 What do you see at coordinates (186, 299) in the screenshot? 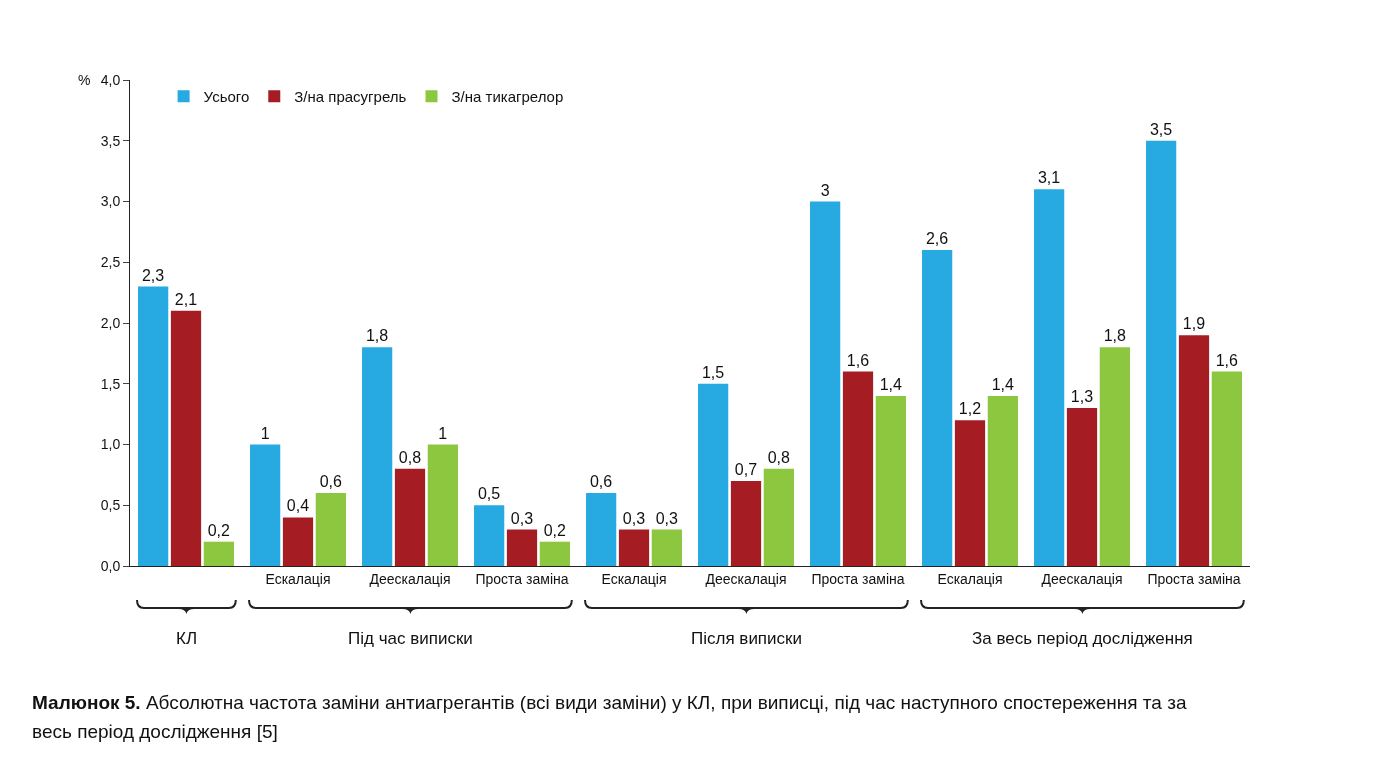
I see `data-label: 2,1` at bounding box center [186, 299].